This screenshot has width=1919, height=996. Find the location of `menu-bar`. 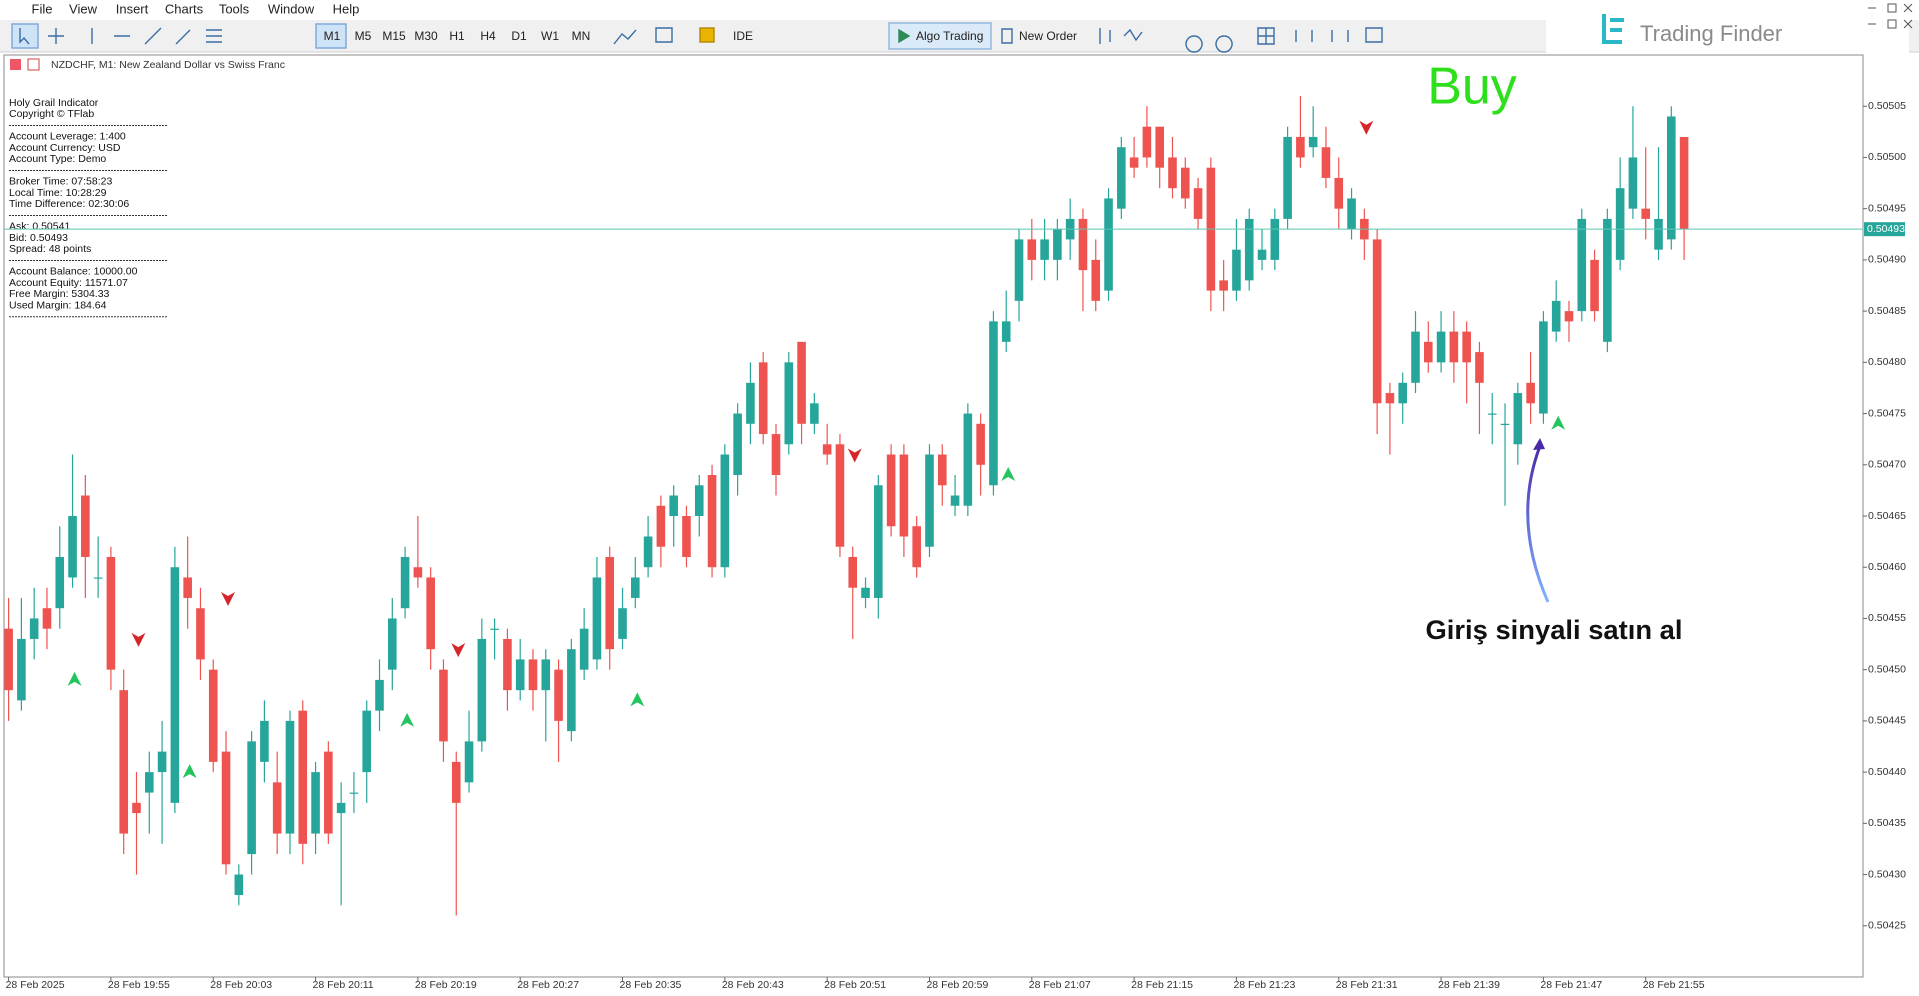

menu-bar is located at coordinates (959, 10).